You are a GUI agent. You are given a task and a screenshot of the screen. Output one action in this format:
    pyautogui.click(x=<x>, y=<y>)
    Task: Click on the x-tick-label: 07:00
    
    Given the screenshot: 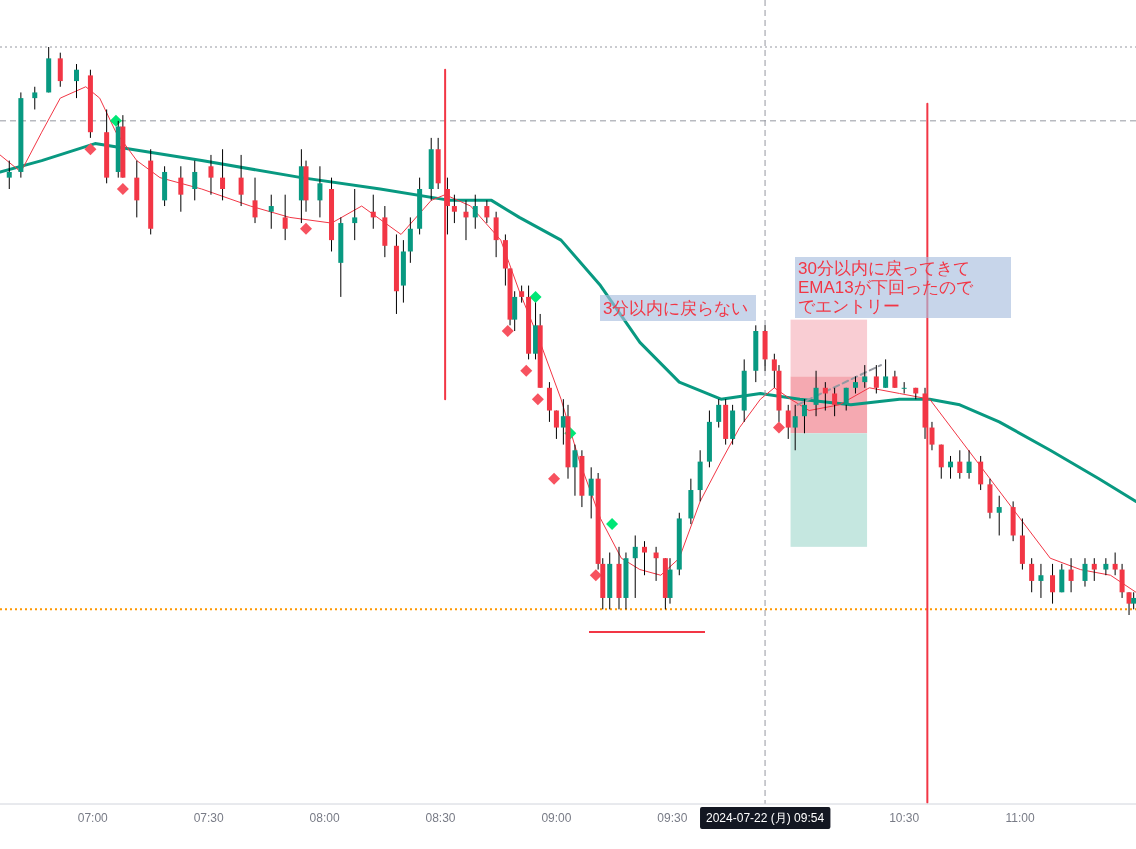 What is the action you would take?
    pyautogui.click(x=93, y=818)
    